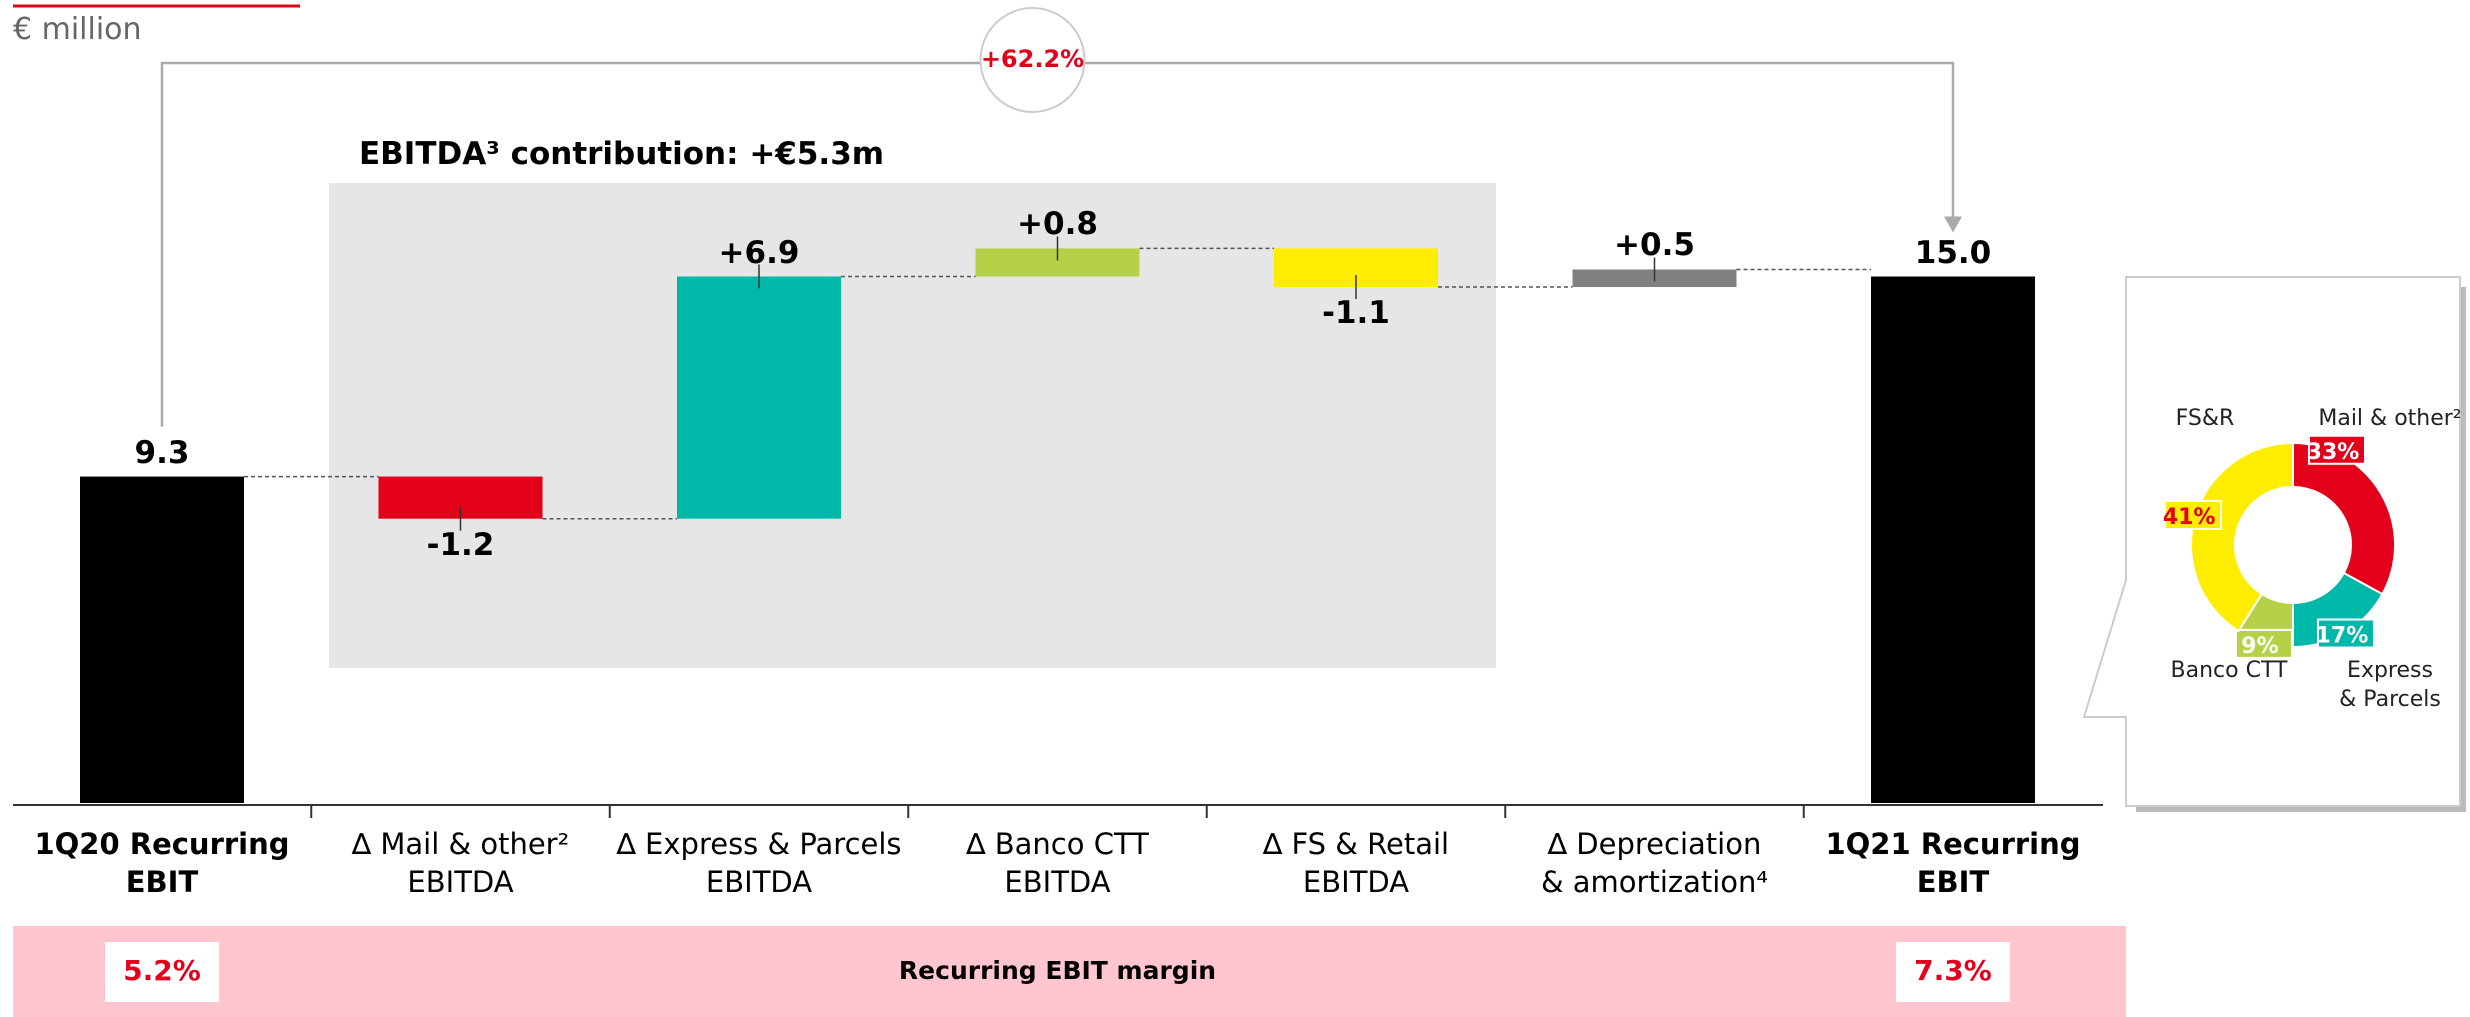 The image size is (2470, 1017). What do you see at coordinates (759, 863) in the screenshot?
I see `x-tick-label: ∆ Express & Parcels EBITDA` at bounding box center [759, 863].